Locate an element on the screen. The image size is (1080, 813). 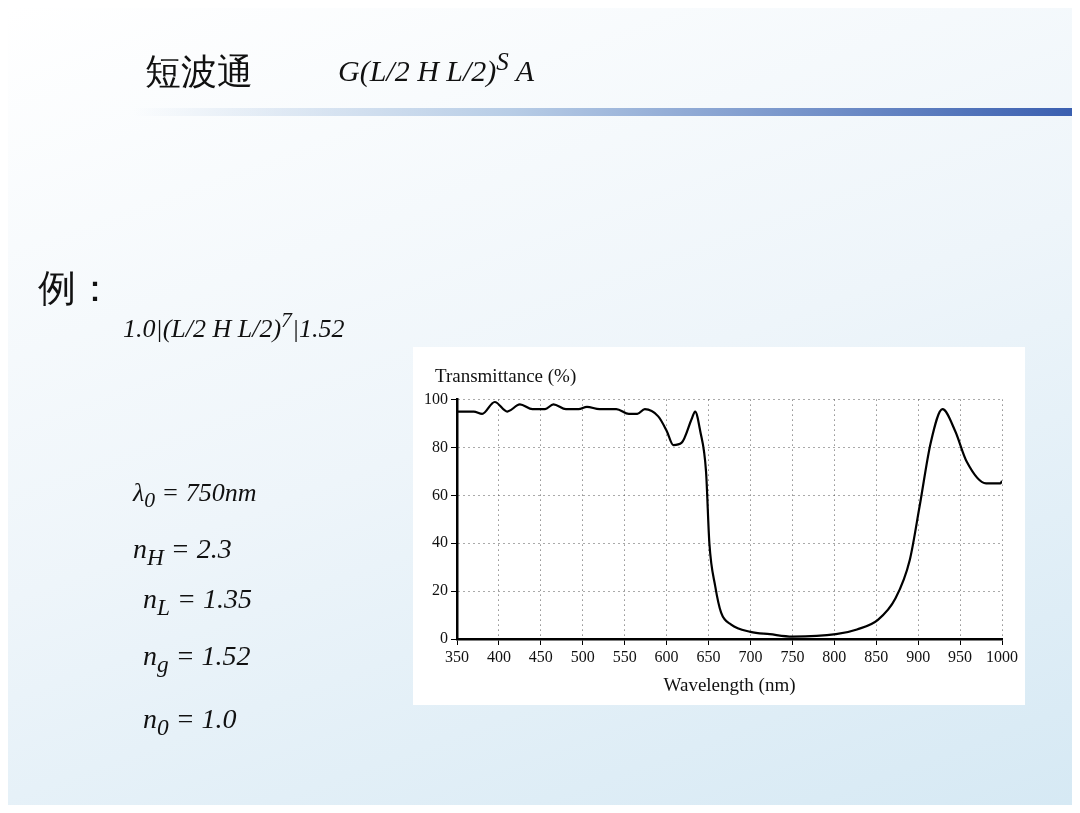
text: G(L/2 H L/2)$^{S}$ A is located at coordinates (436, 68).